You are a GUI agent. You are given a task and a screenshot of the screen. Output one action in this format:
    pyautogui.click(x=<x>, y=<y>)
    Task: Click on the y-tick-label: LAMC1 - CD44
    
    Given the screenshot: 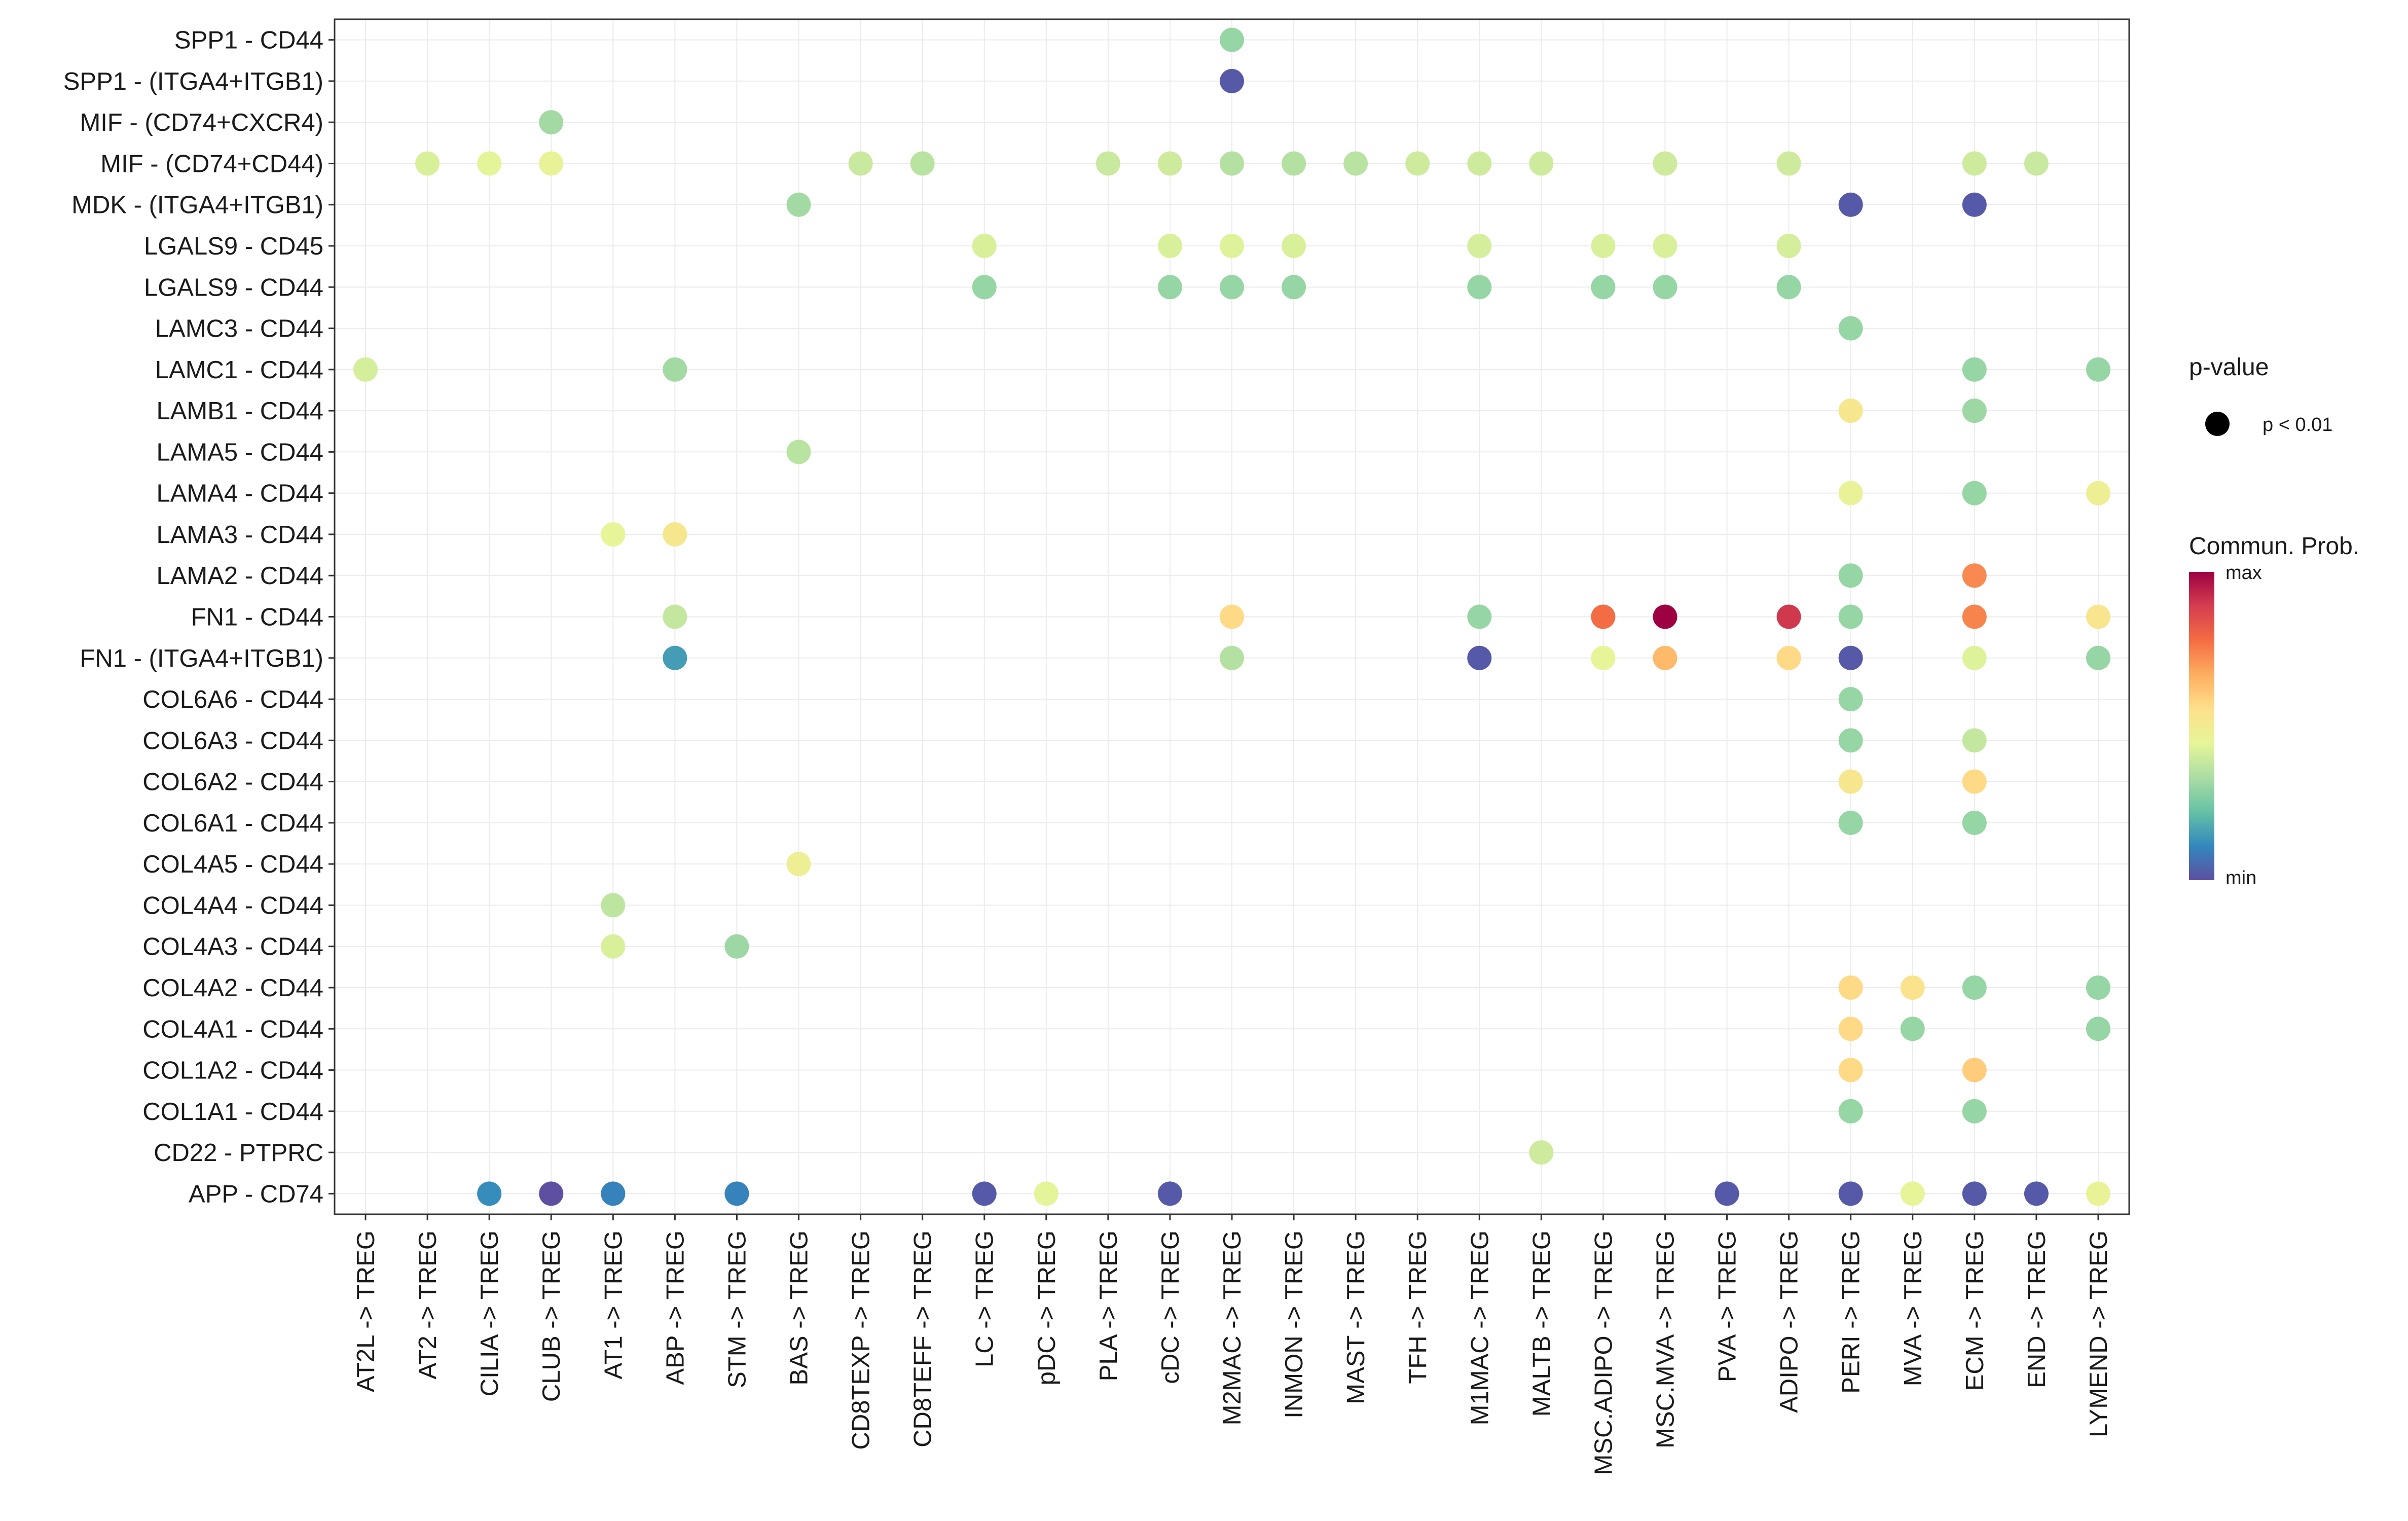 What is the action you would take?
    pyautogui.click(x=239, y=370)
    